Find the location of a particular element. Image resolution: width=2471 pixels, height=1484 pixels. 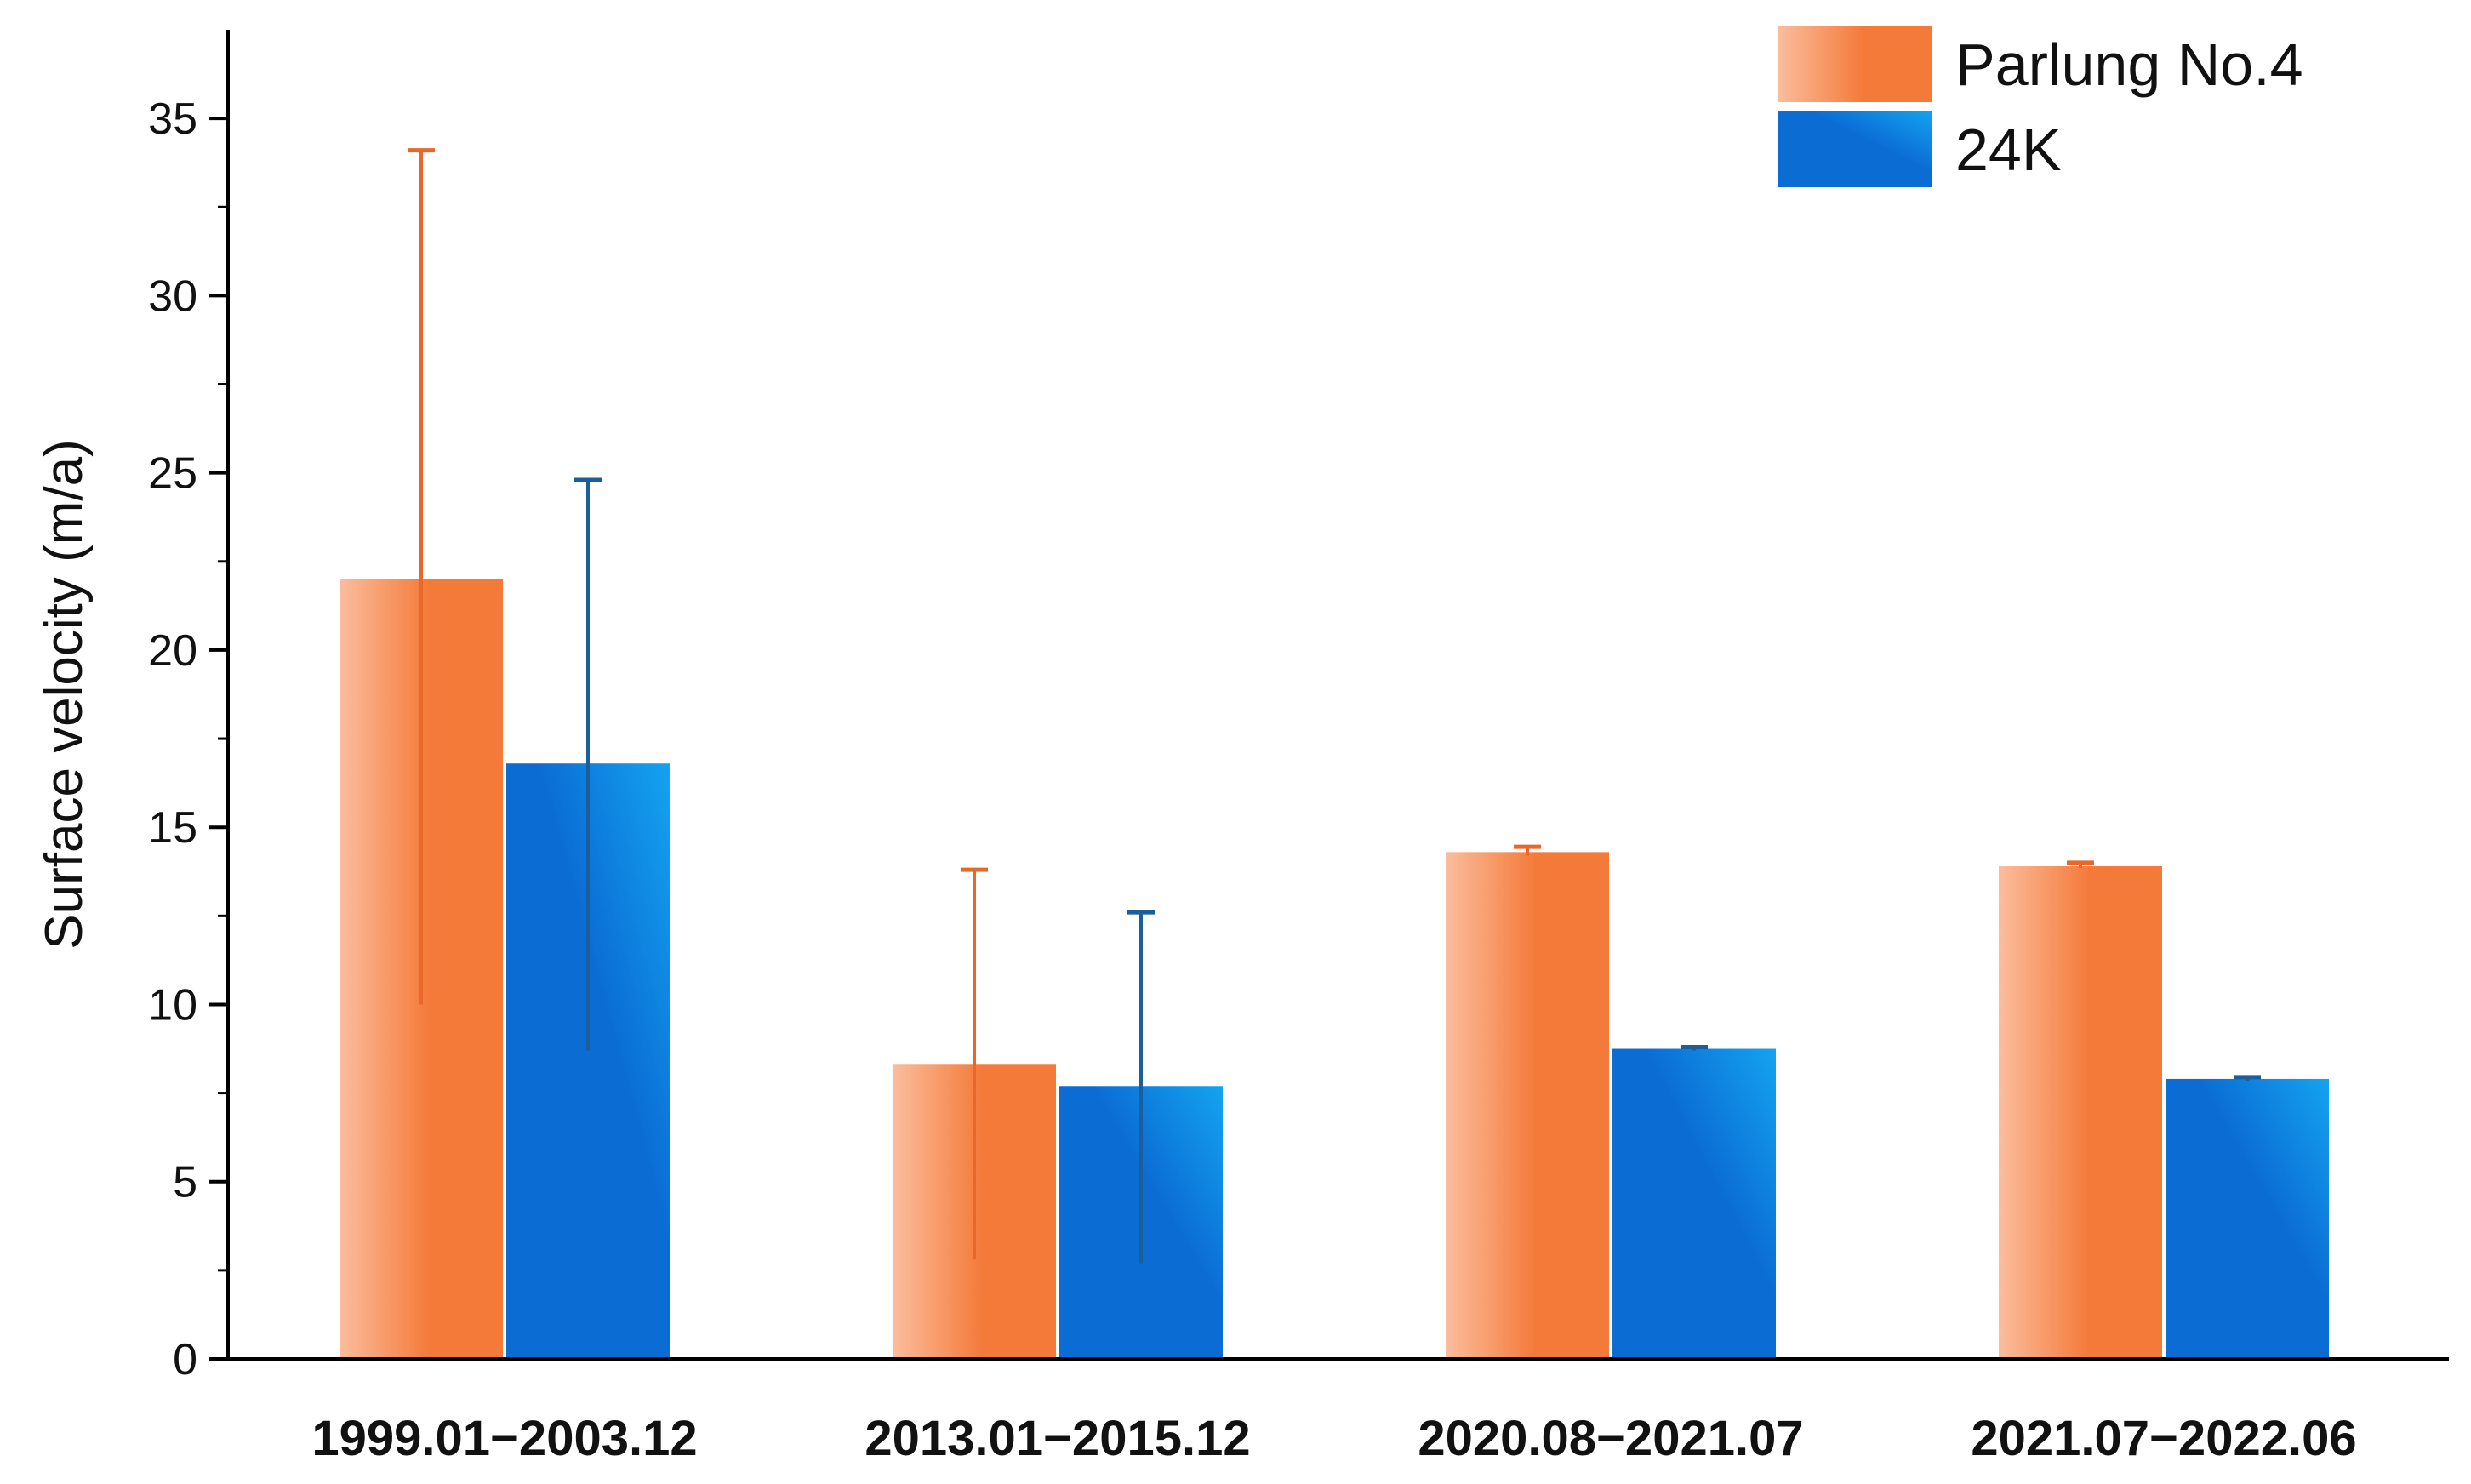

y-tick-label: 5 is located at coordinates (185, 1182).